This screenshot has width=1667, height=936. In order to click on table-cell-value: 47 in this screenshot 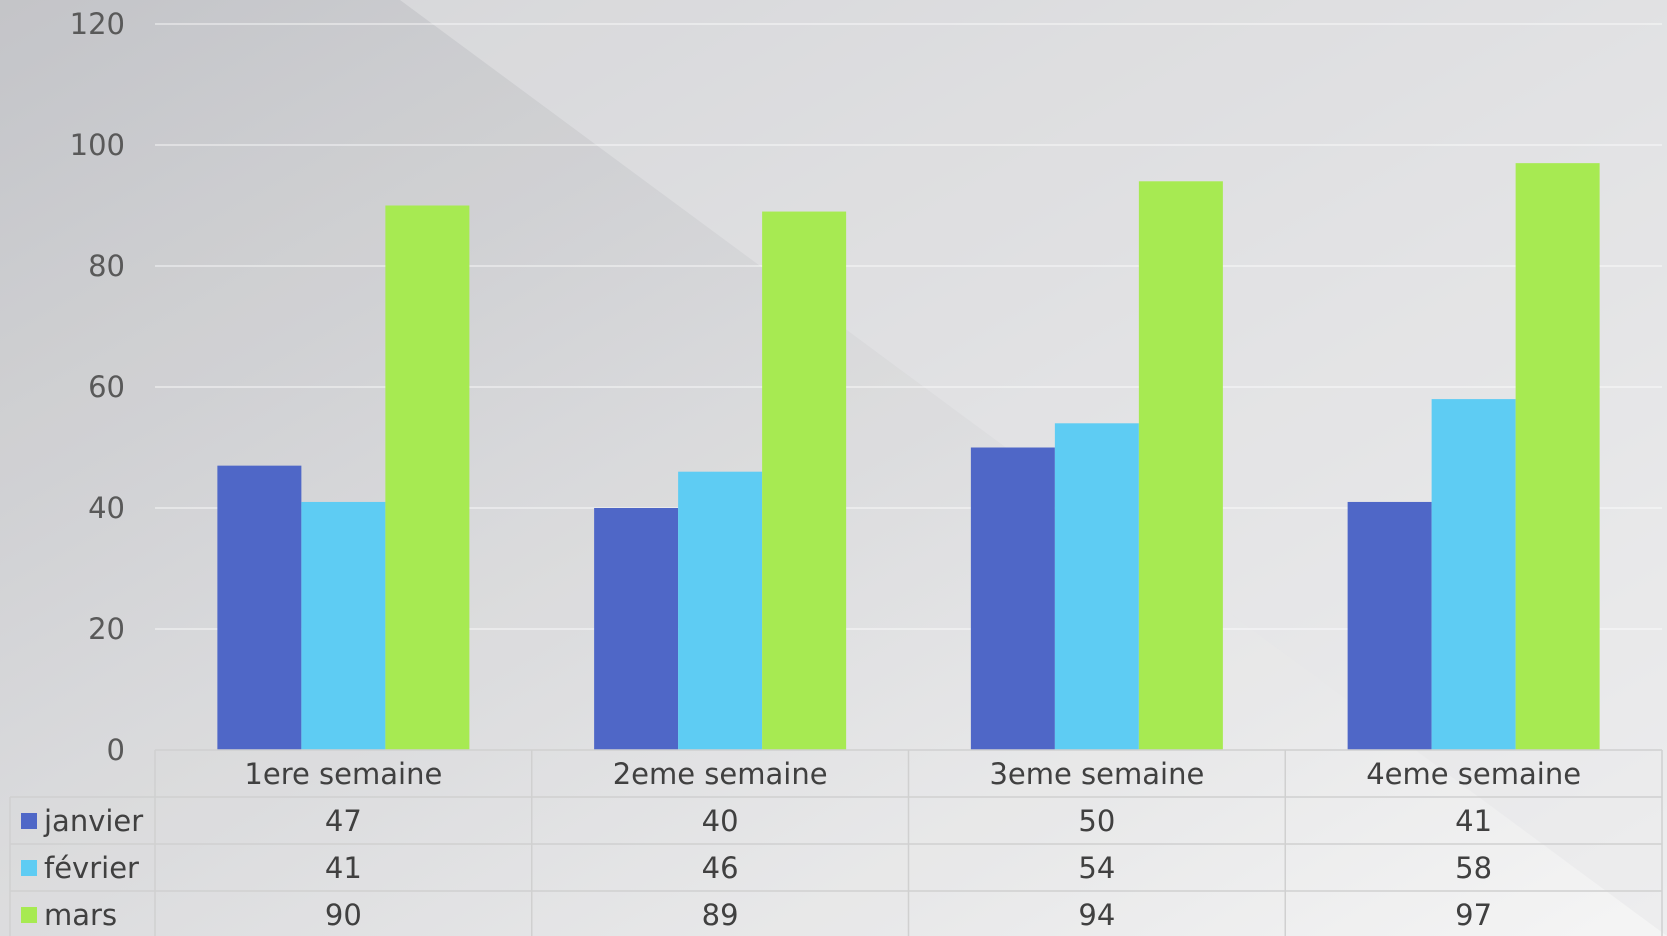, I will do `click(343, 821)`.